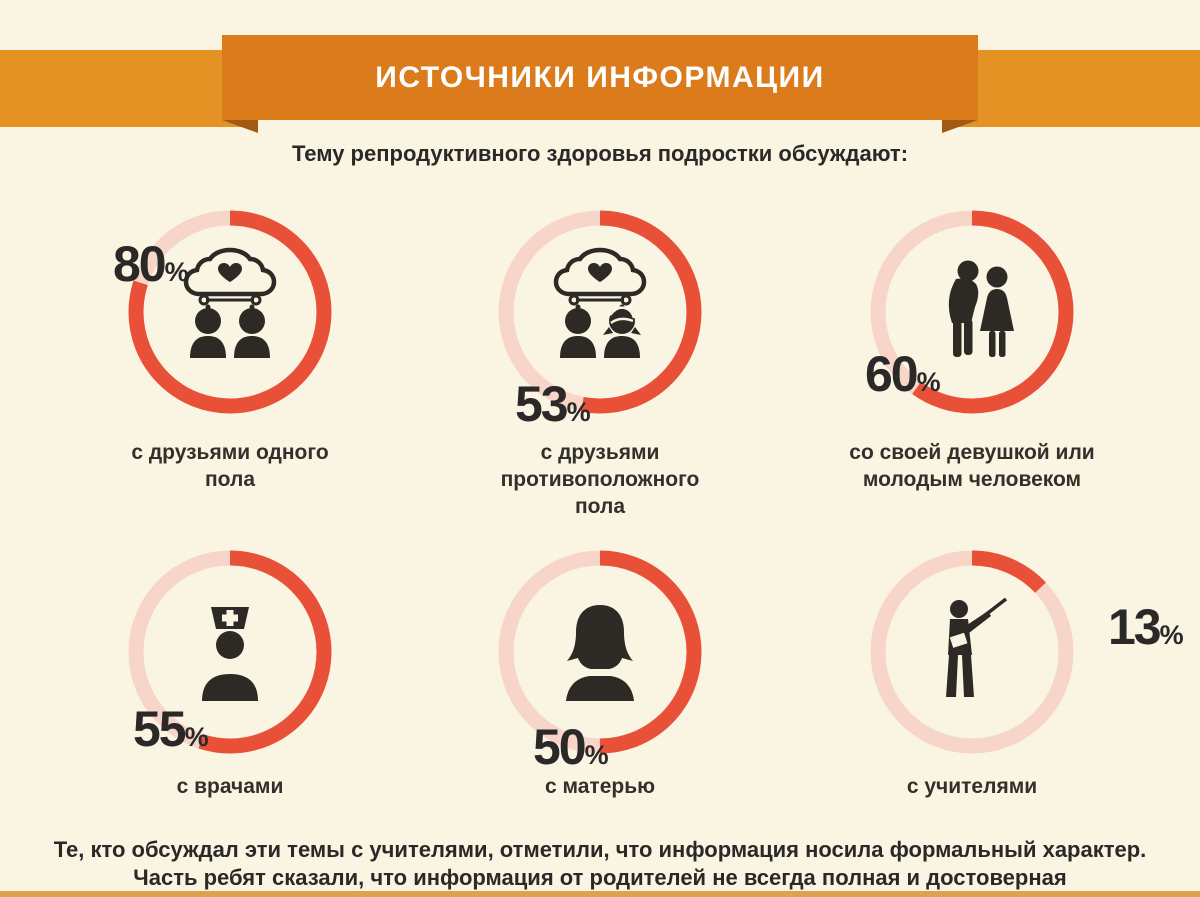 The width and height of the screenshot is (1200, 897). I want to click on donut-caption: с учителями, so click(972, 786).